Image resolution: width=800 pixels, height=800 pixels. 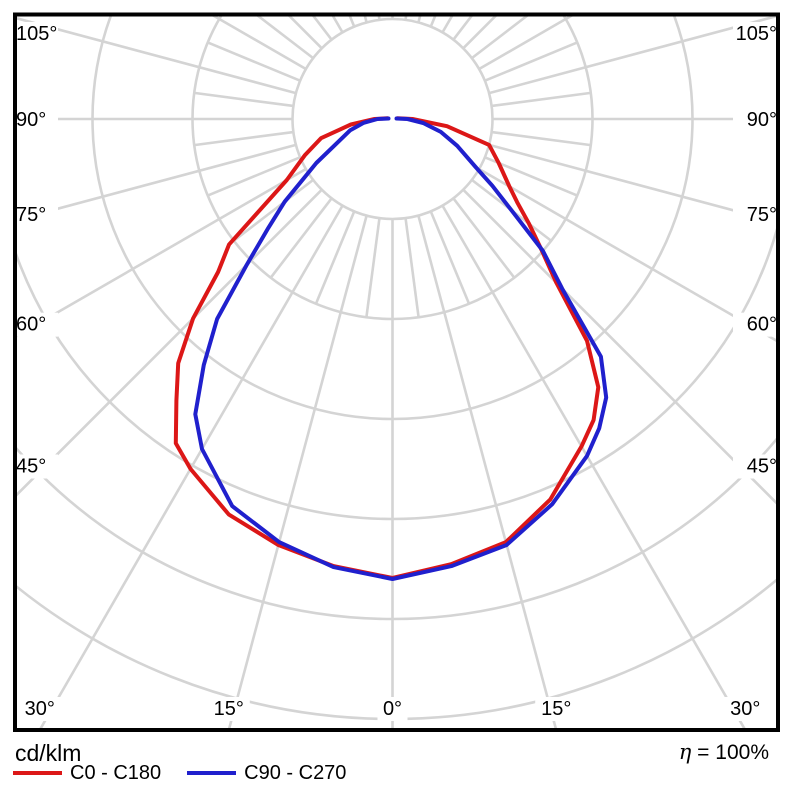 What do you see at coordinates (762, 215) in the screenshot?
I see `angle-label-right-75: 75°` at bounding box center [762, 215].